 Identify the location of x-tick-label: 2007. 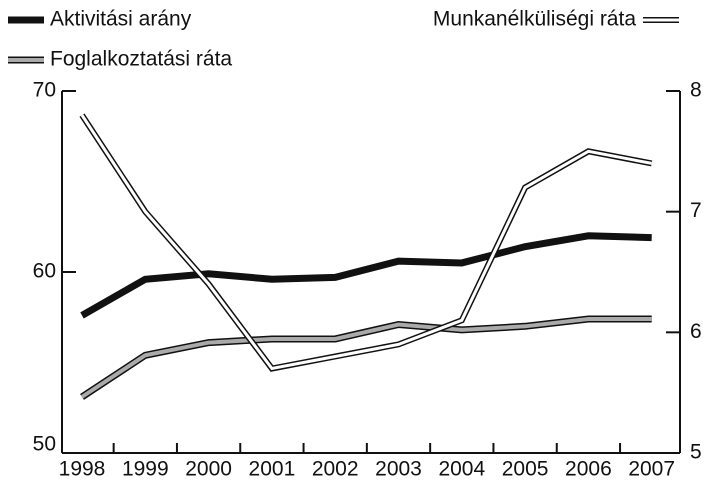
(651, 469).